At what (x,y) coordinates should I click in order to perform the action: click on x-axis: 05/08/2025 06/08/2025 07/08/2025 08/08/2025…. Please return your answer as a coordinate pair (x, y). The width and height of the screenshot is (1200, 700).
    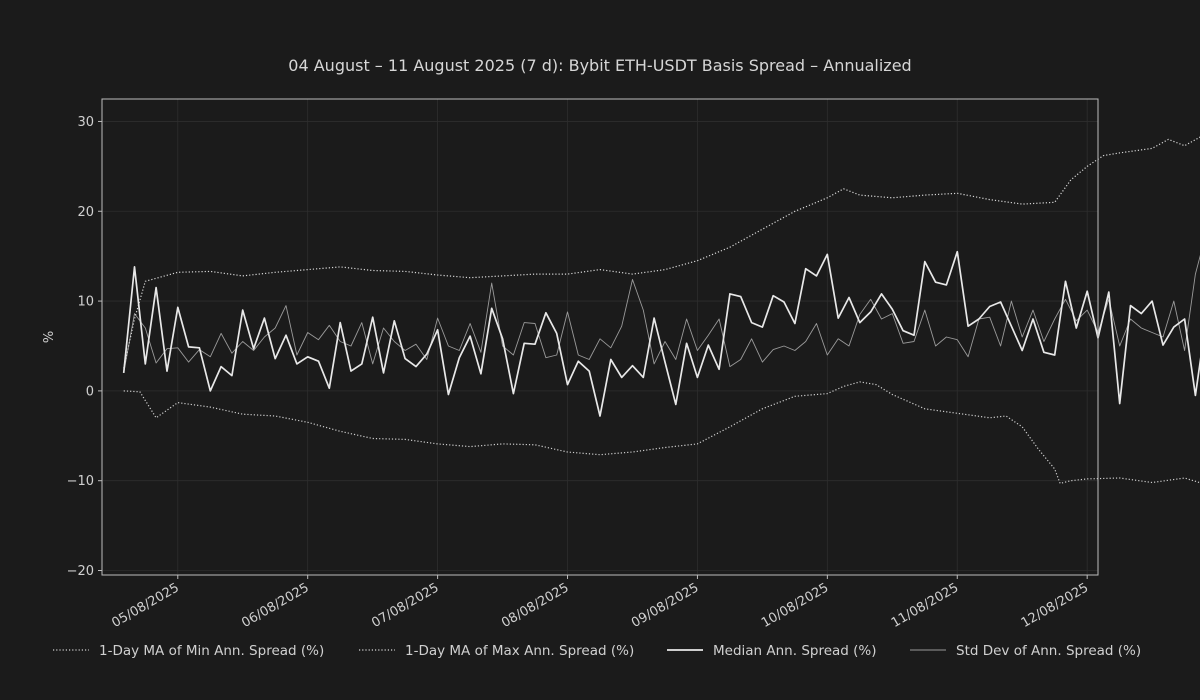
    Looking at the image, I should click on (600, 603).